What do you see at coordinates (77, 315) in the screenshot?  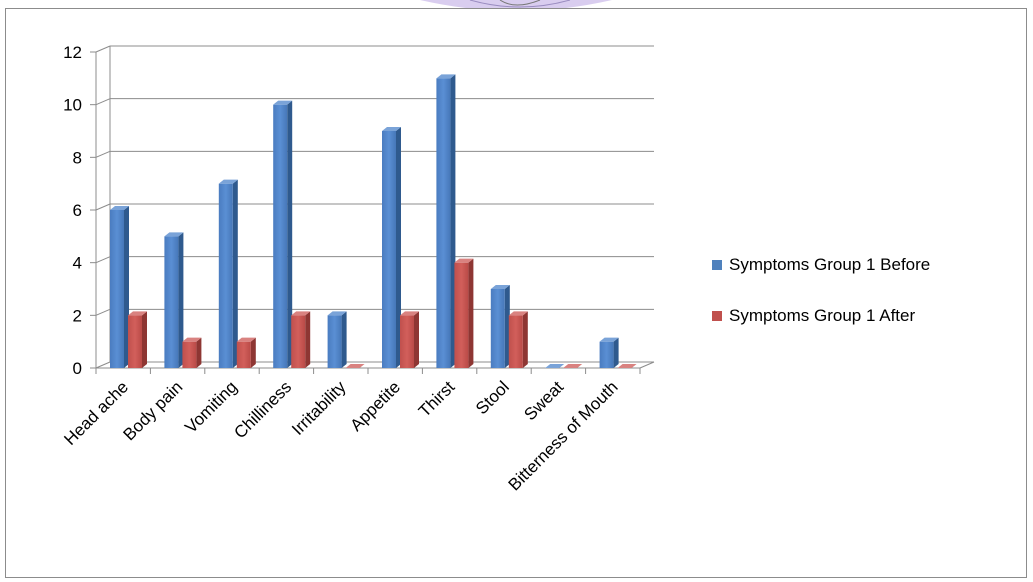 I see `y-tick-label: 2` at bounding box center [77, 315].